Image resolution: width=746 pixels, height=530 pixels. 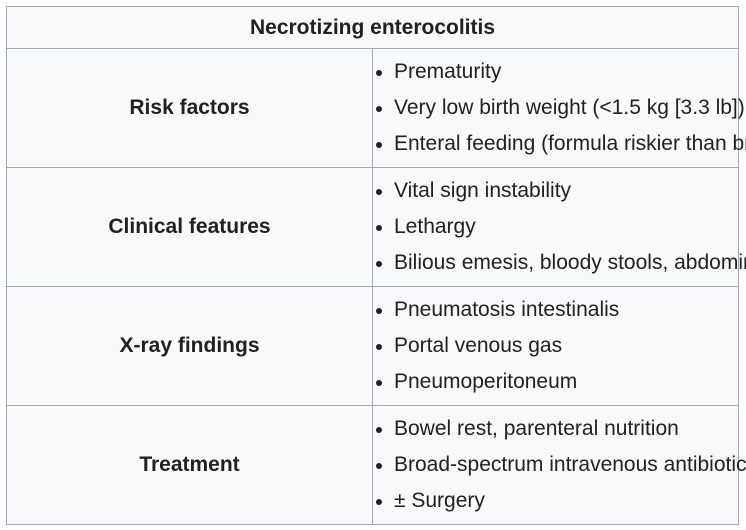 I want to click on list-item: ± Surgery, so click(x=555, y=501).